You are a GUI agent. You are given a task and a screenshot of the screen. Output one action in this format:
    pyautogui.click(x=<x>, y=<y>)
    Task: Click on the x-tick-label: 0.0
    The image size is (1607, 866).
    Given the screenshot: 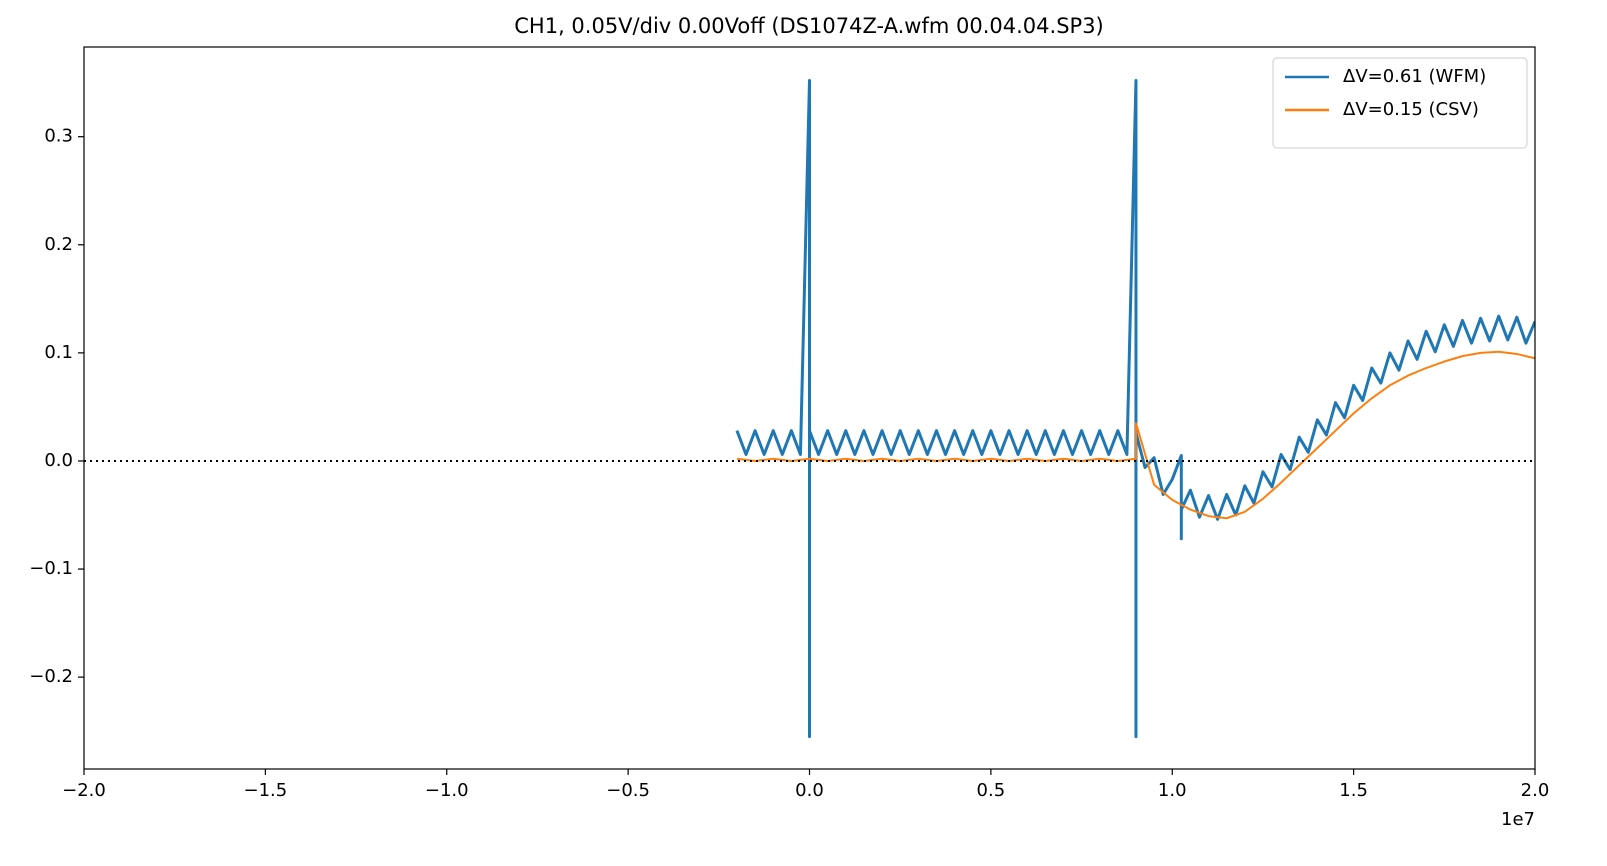 What is the action you would take?
    pyautogui.click(x=809, y=790)
    